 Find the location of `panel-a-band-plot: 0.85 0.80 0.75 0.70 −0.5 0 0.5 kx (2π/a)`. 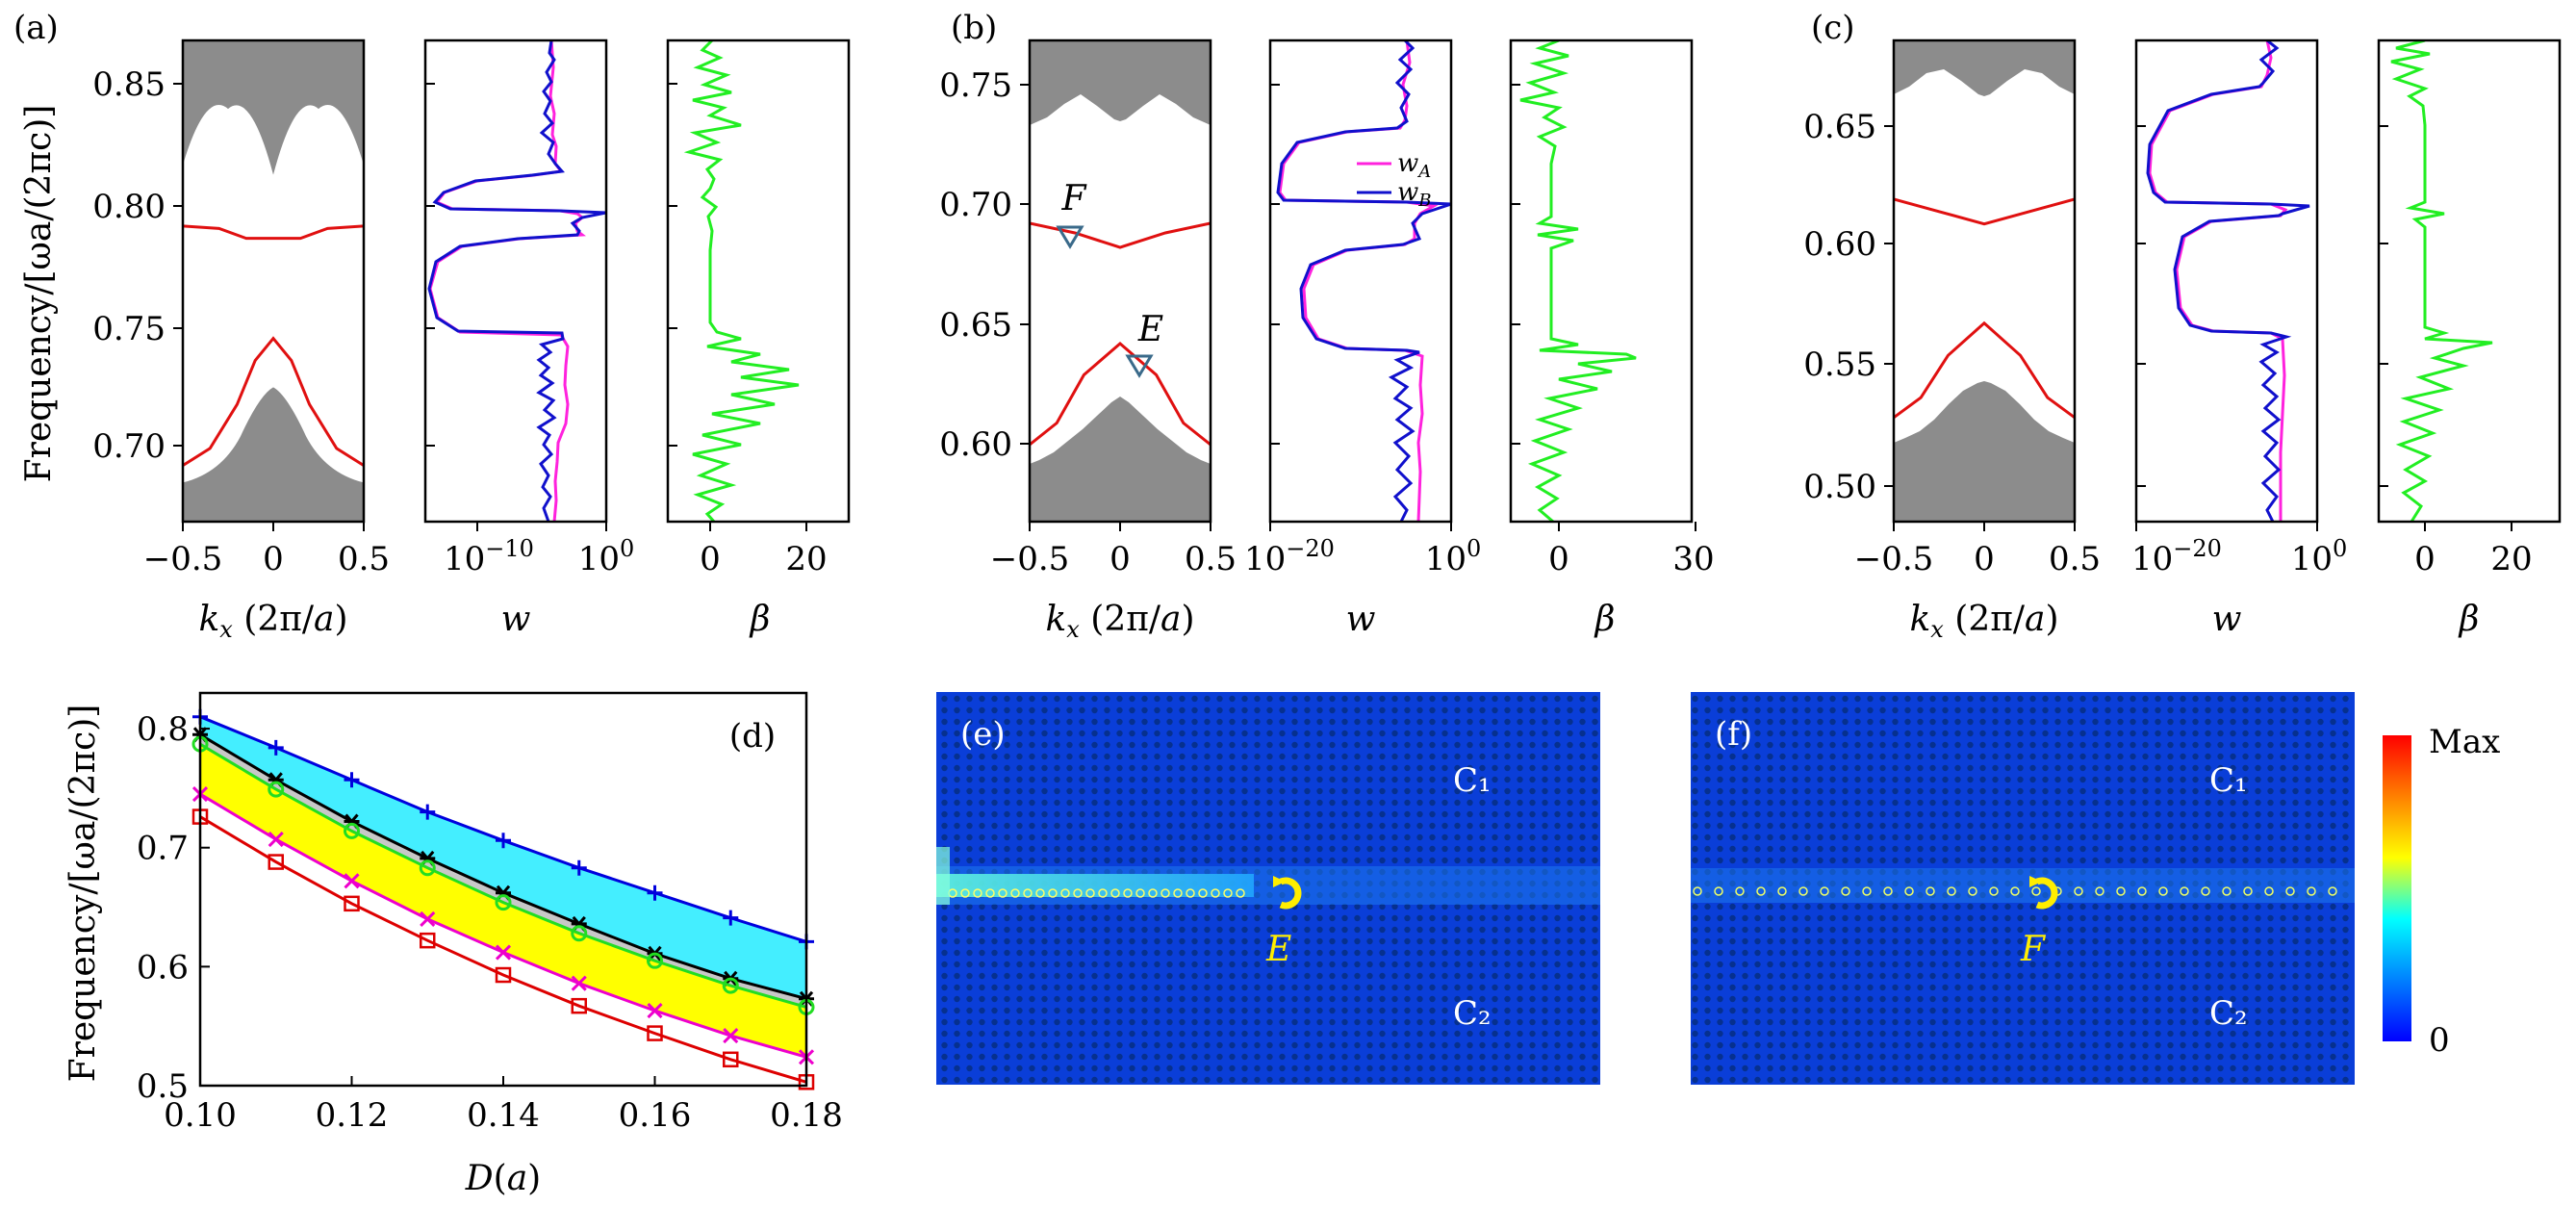

panel-a-band-plot: 0.85 0.80 0.75 0.70 −0.5 0 0.5 kx (2π/a) is located at coordinates (241, 341).